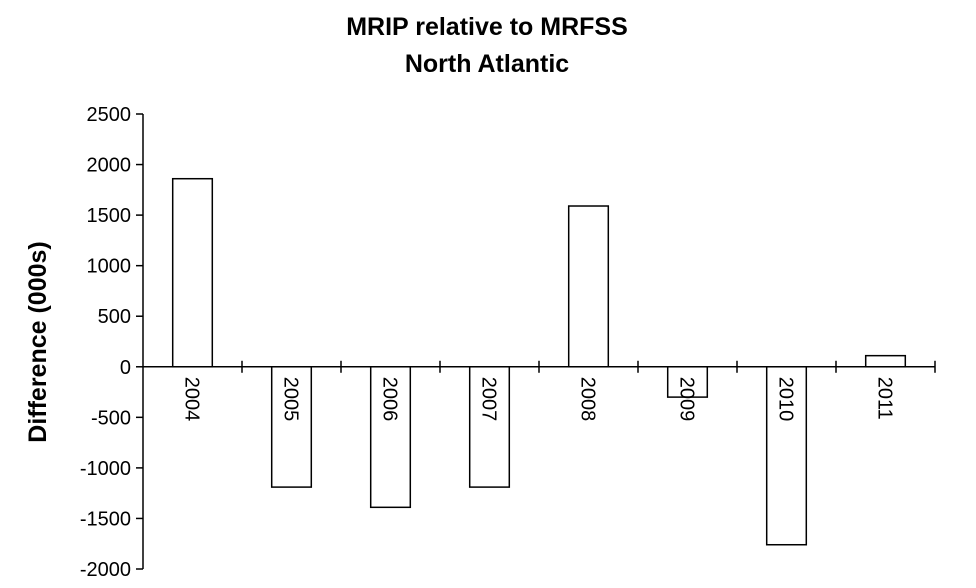 Image resolution: width=976 pixels, height=588 pixels. I want to click on bar-2009, so click(687, 382).